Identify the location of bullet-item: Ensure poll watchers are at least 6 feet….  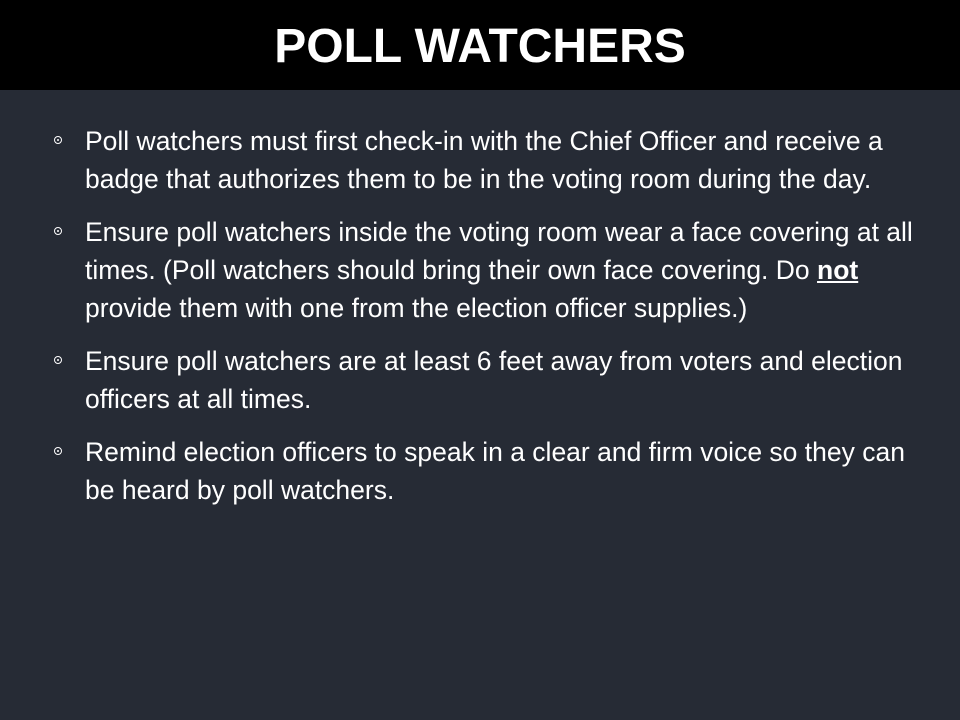
(490, 380).